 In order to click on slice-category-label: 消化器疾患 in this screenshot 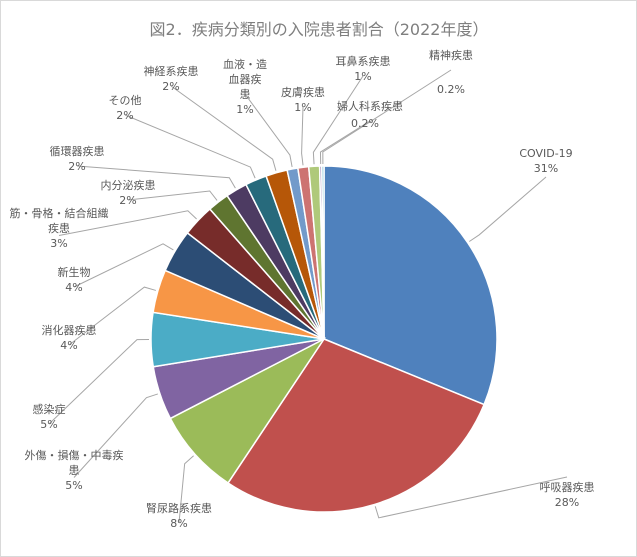, I will do `click(69, 330)`.